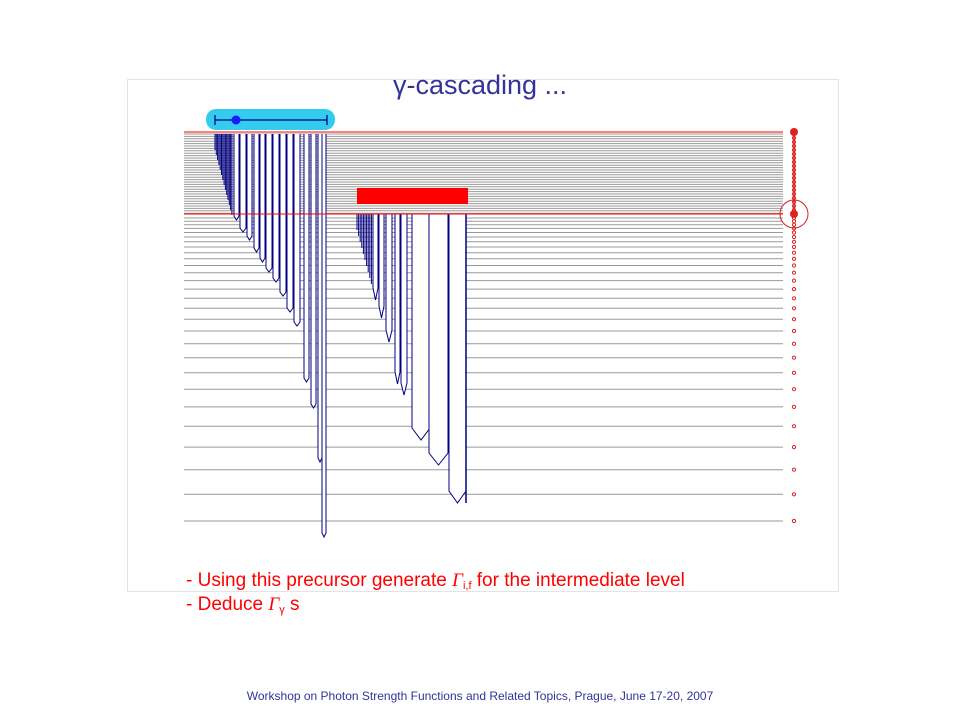  Describe the element at coordinates (467, 586) in the screenshot. I see `gamma-subscript: i,f` at that location.